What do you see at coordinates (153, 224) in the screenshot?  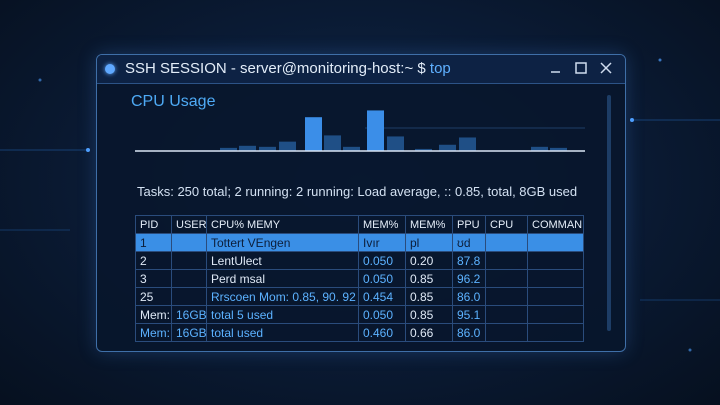 I see `column-header: PID` at bounding box center [153, 224].